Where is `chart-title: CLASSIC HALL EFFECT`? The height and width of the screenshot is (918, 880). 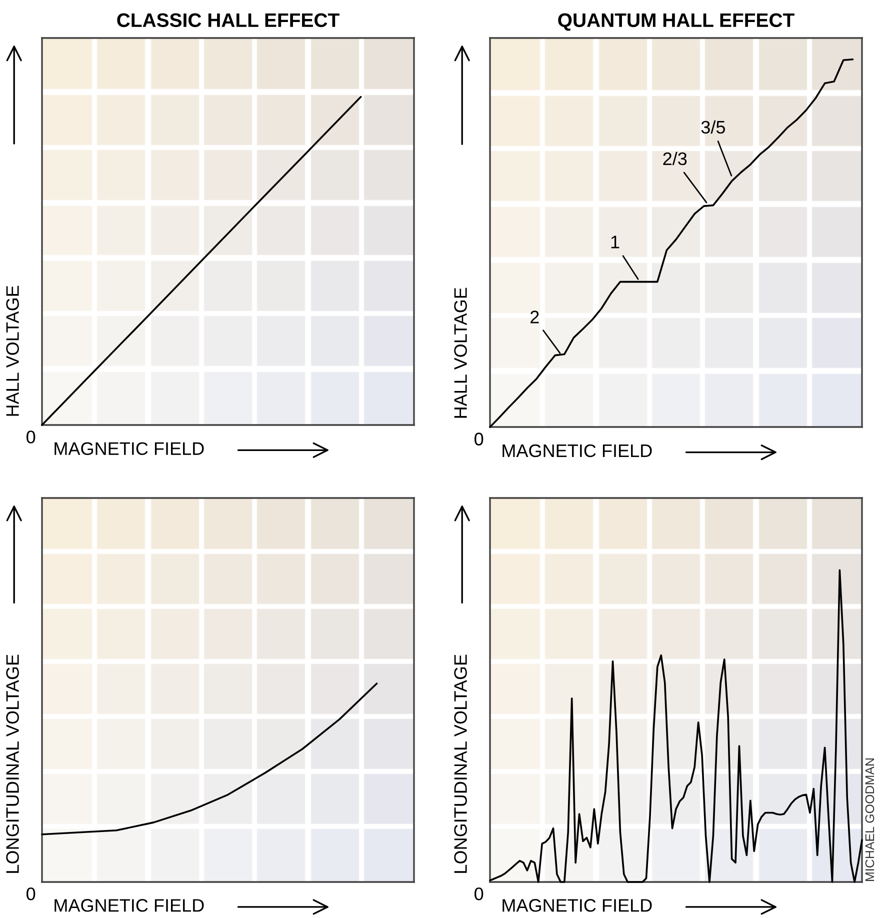
chart-title: CLASSIC HALL EFFECT is located at coordinates (228, 20).